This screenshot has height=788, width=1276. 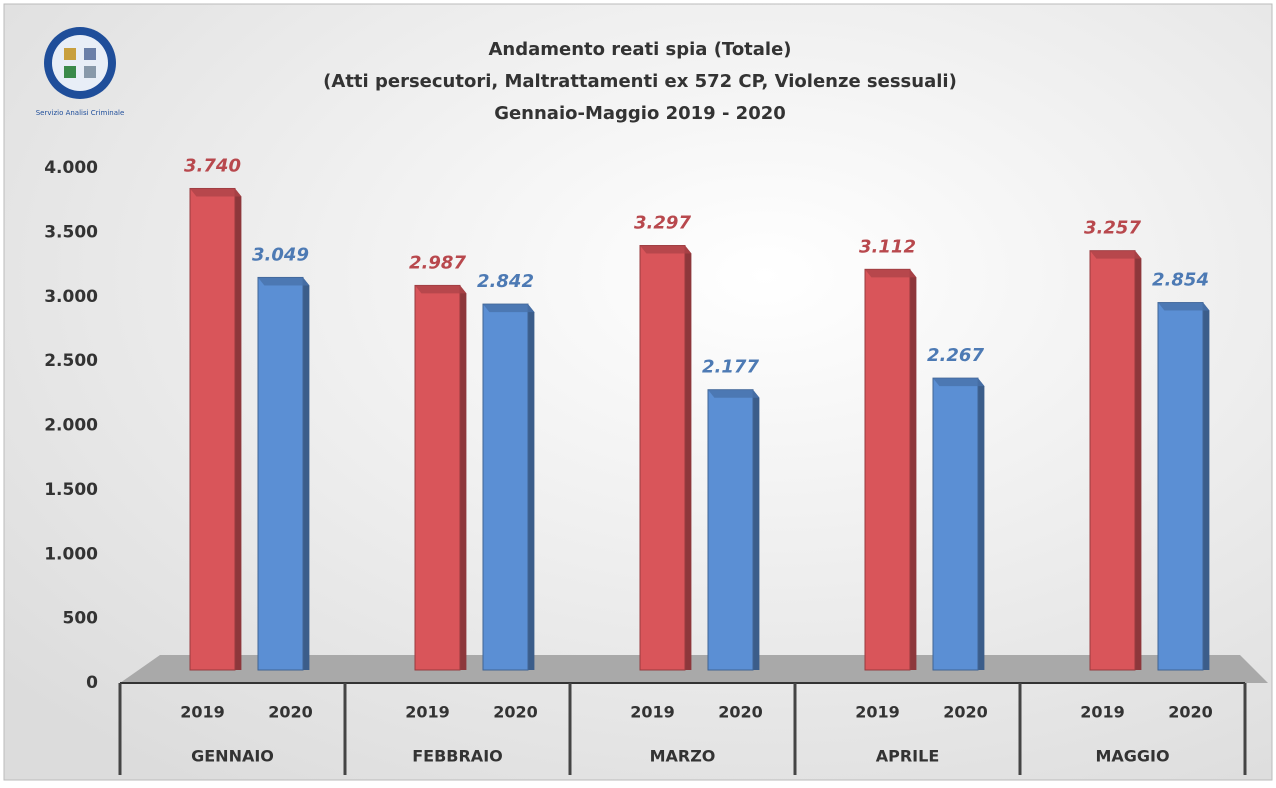 I want to click on value-label: 3.112, so click(x=887, y=246).